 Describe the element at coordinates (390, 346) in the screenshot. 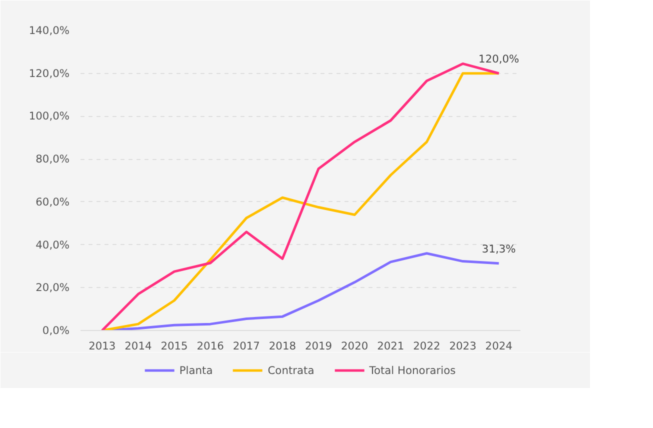

I see `x-tick-label: 2021` at that location.